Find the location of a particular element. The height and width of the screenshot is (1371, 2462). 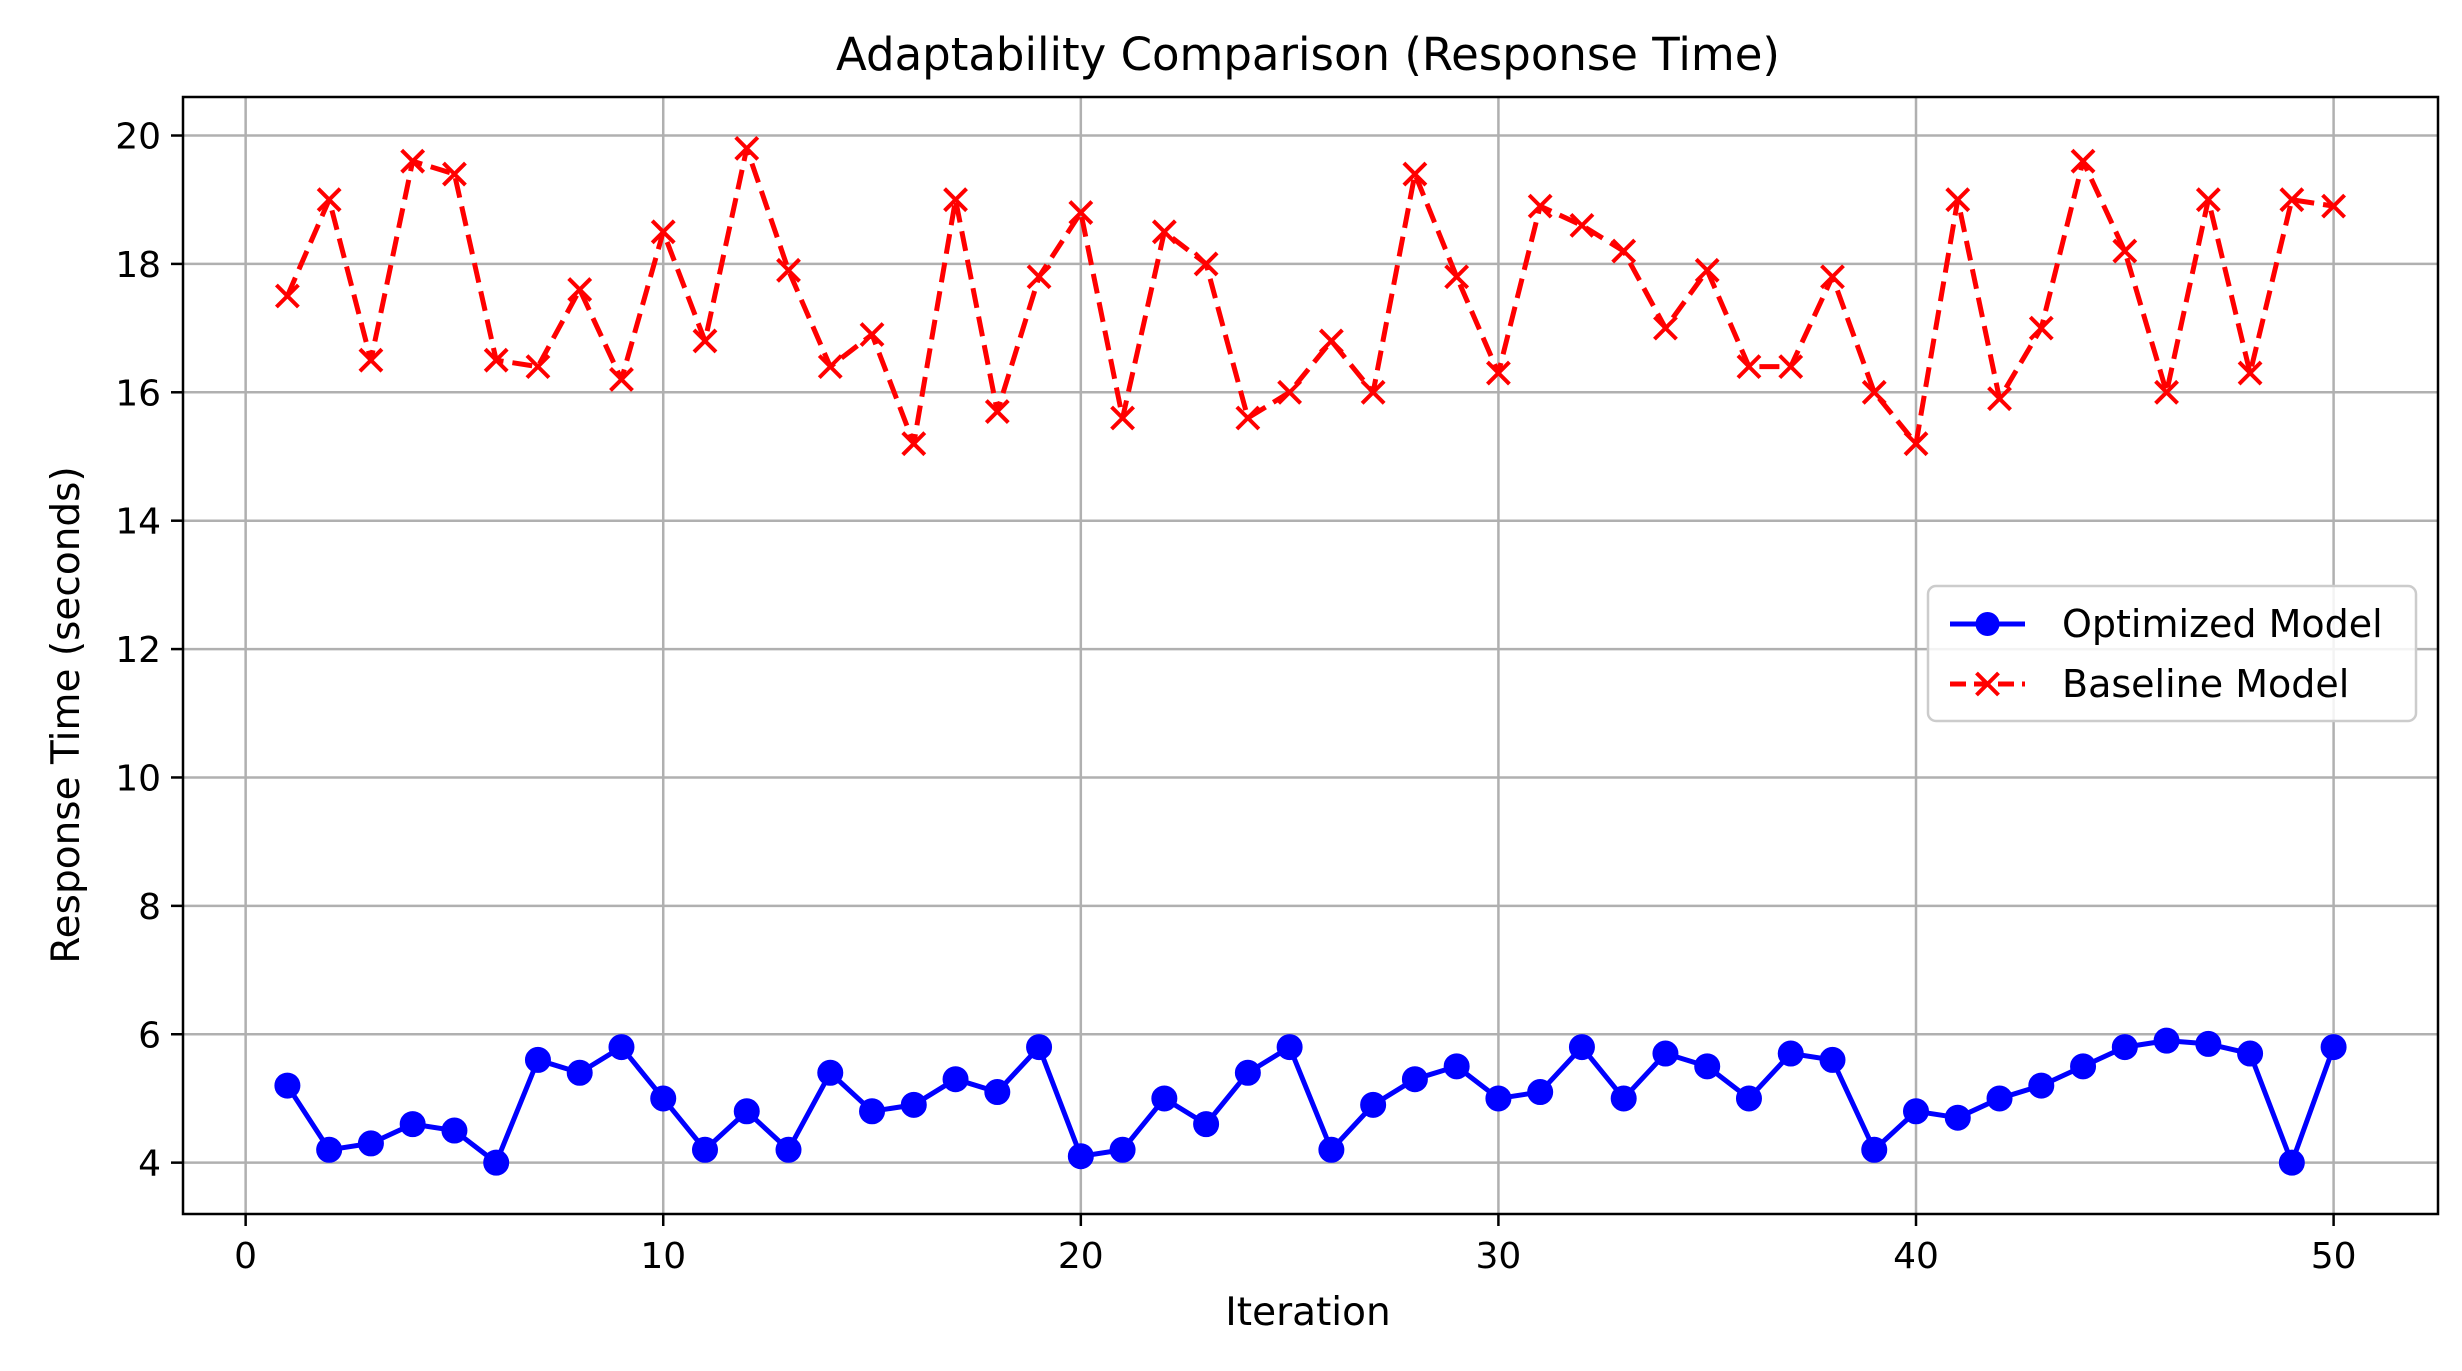

y-tick-label: 14 is located at coordinates (138, 522).